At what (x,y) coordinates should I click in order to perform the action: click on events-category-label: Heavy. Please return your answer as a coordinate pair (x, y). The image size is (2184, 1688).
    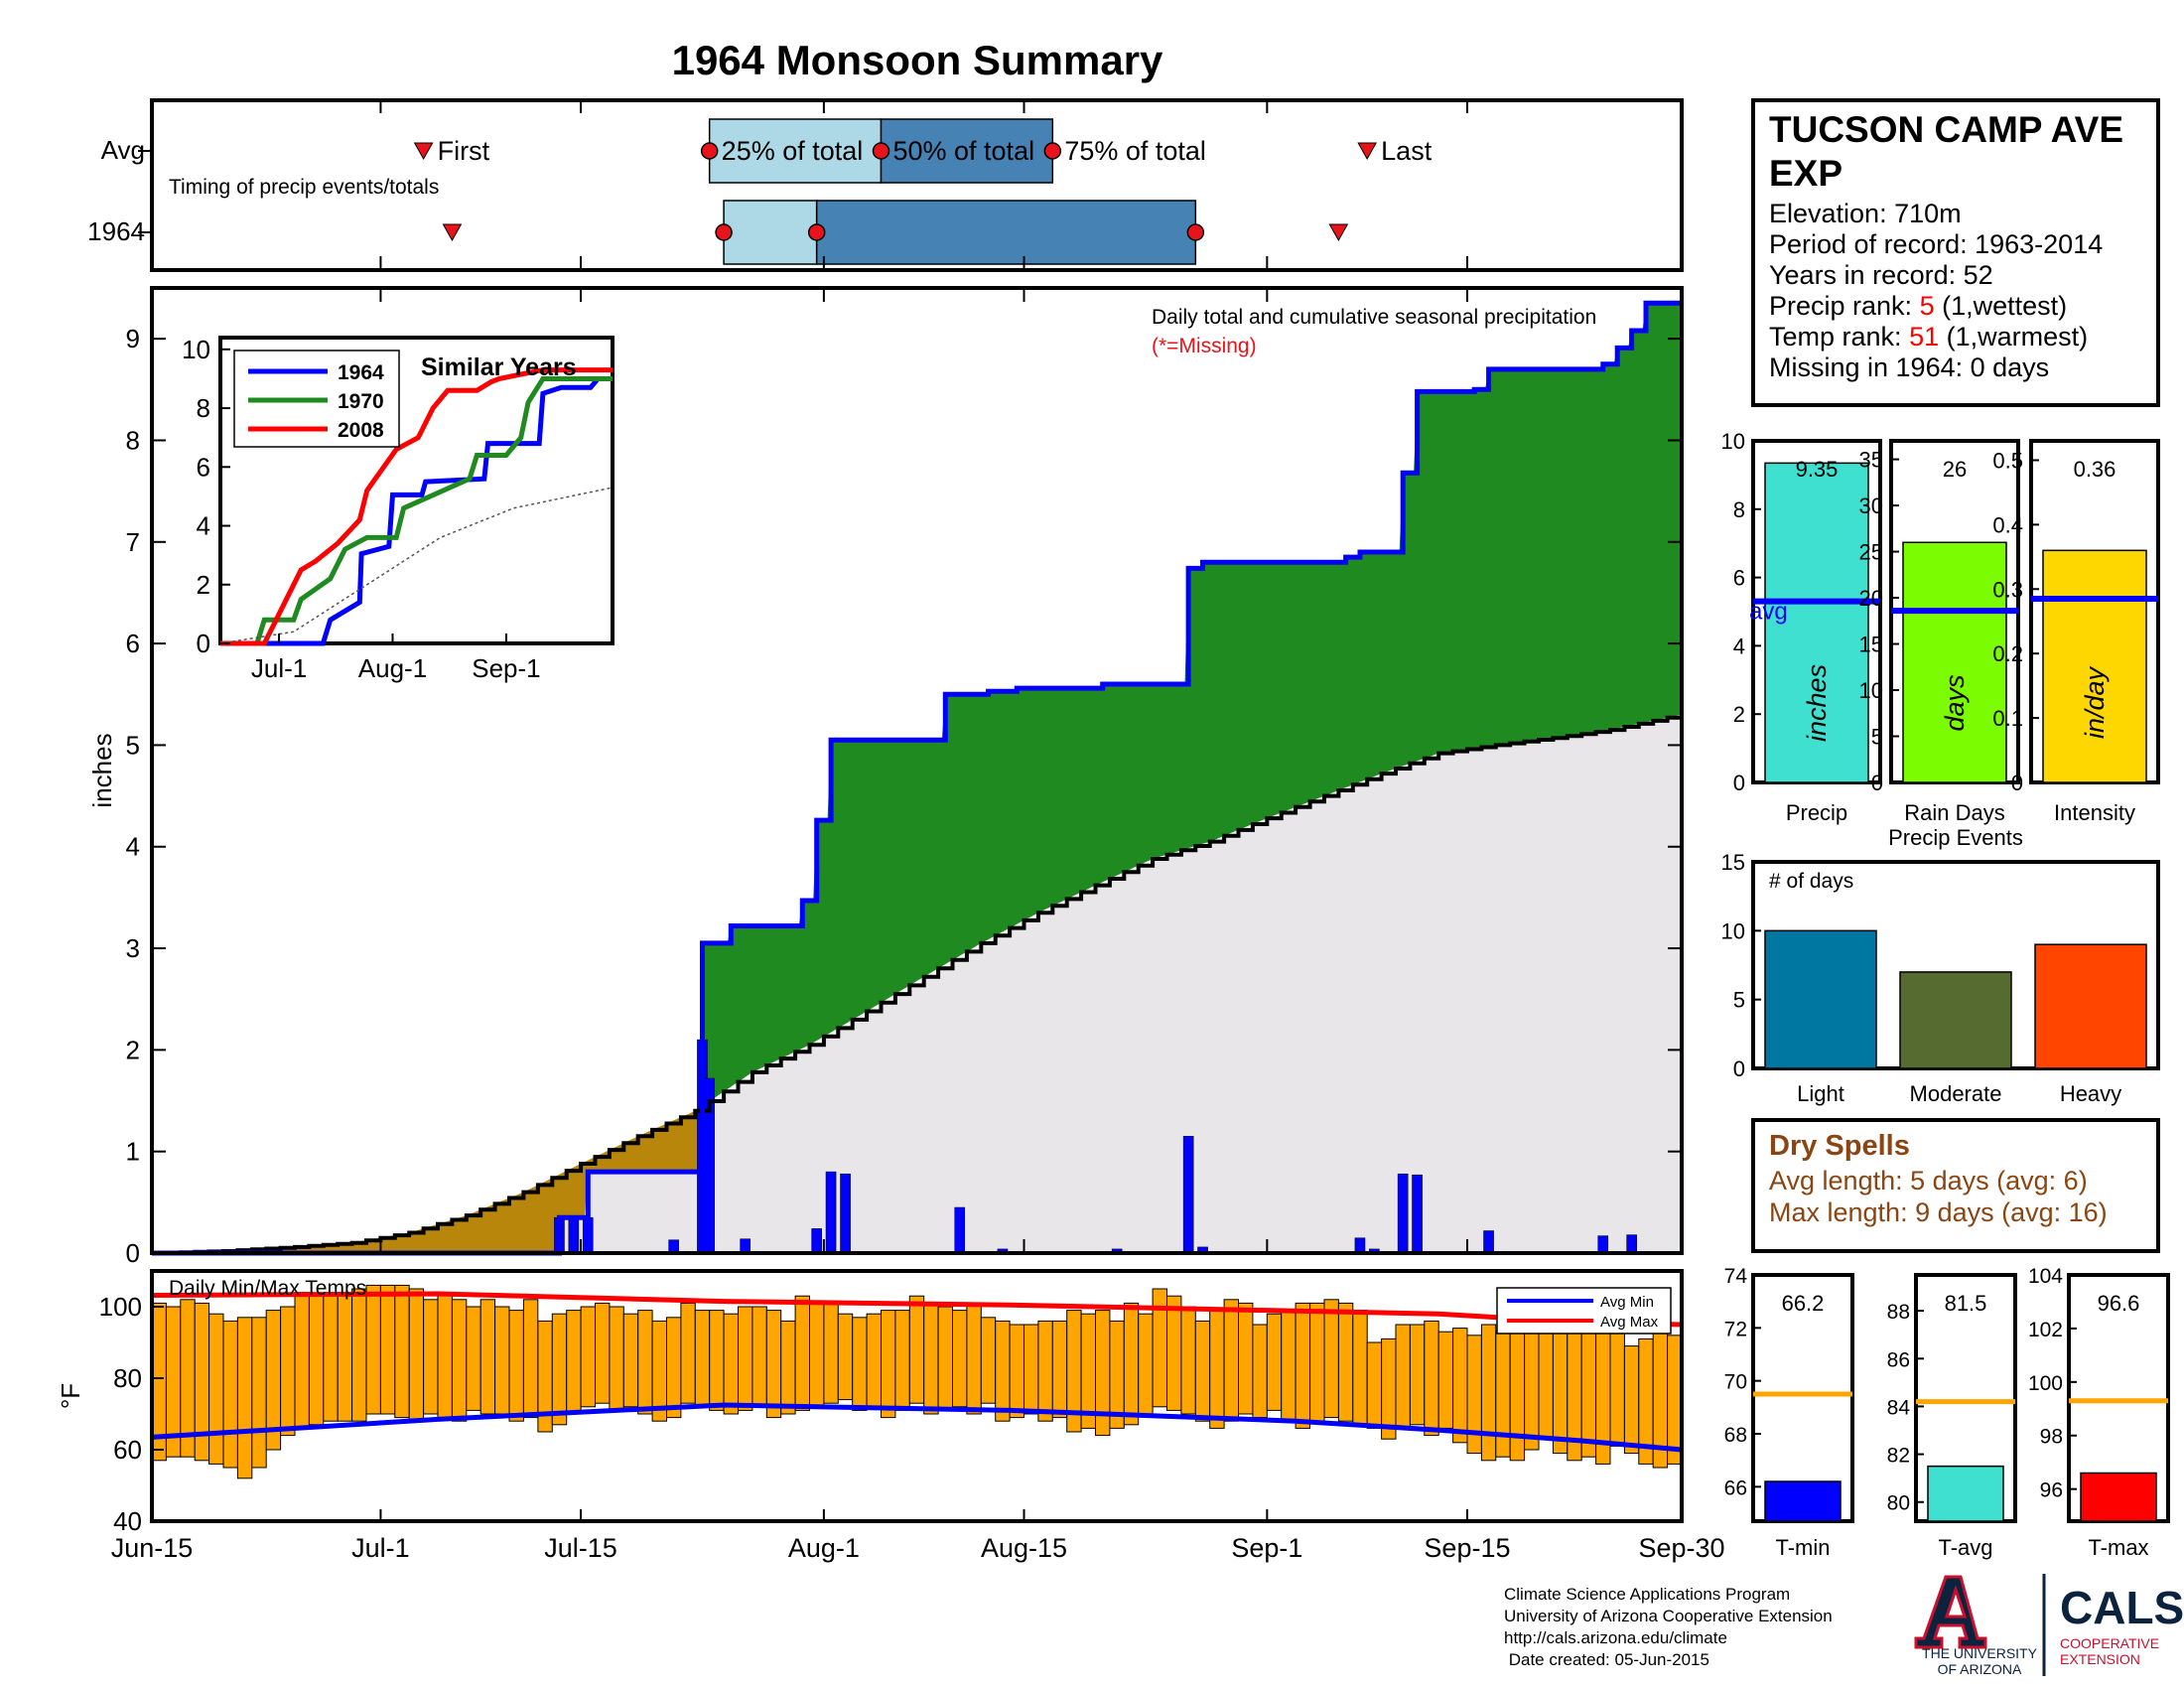
    Looking at the image, I should click on (2090, 1093).